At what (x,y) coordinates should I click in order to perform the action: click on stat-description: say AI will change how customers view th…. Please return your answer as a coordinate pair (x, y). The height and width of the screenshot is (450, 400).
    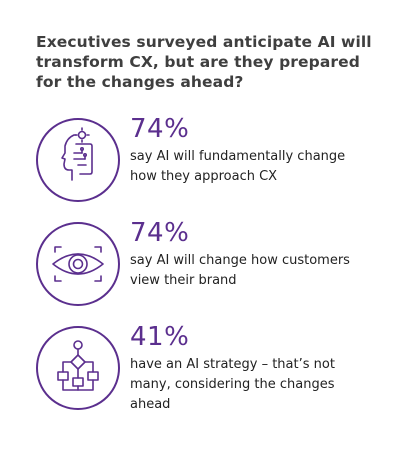
    Looking at the image, I should click on (240, 270).